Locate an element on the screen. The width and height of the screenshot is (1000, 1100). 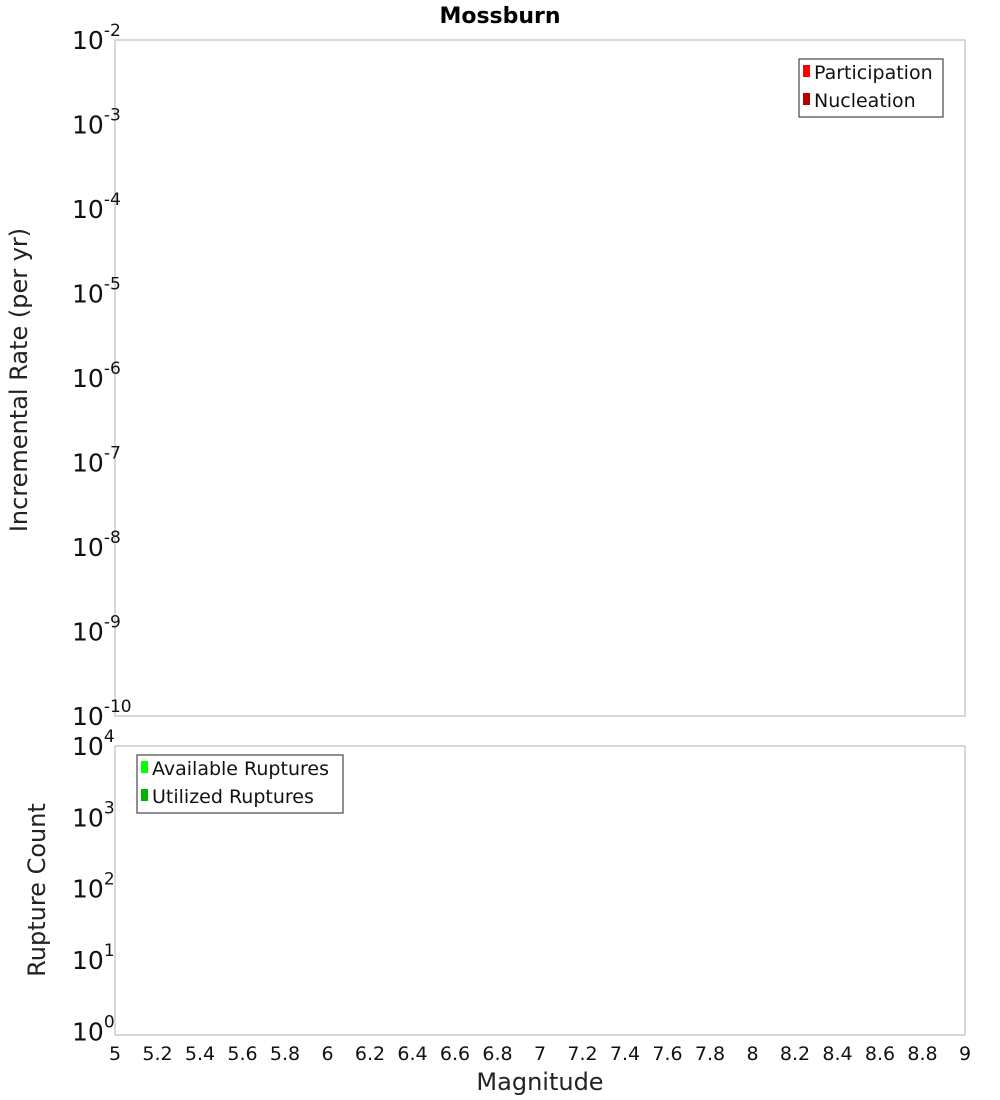
x-axis-label: Magnitude is located at coordinates (539, 1082).